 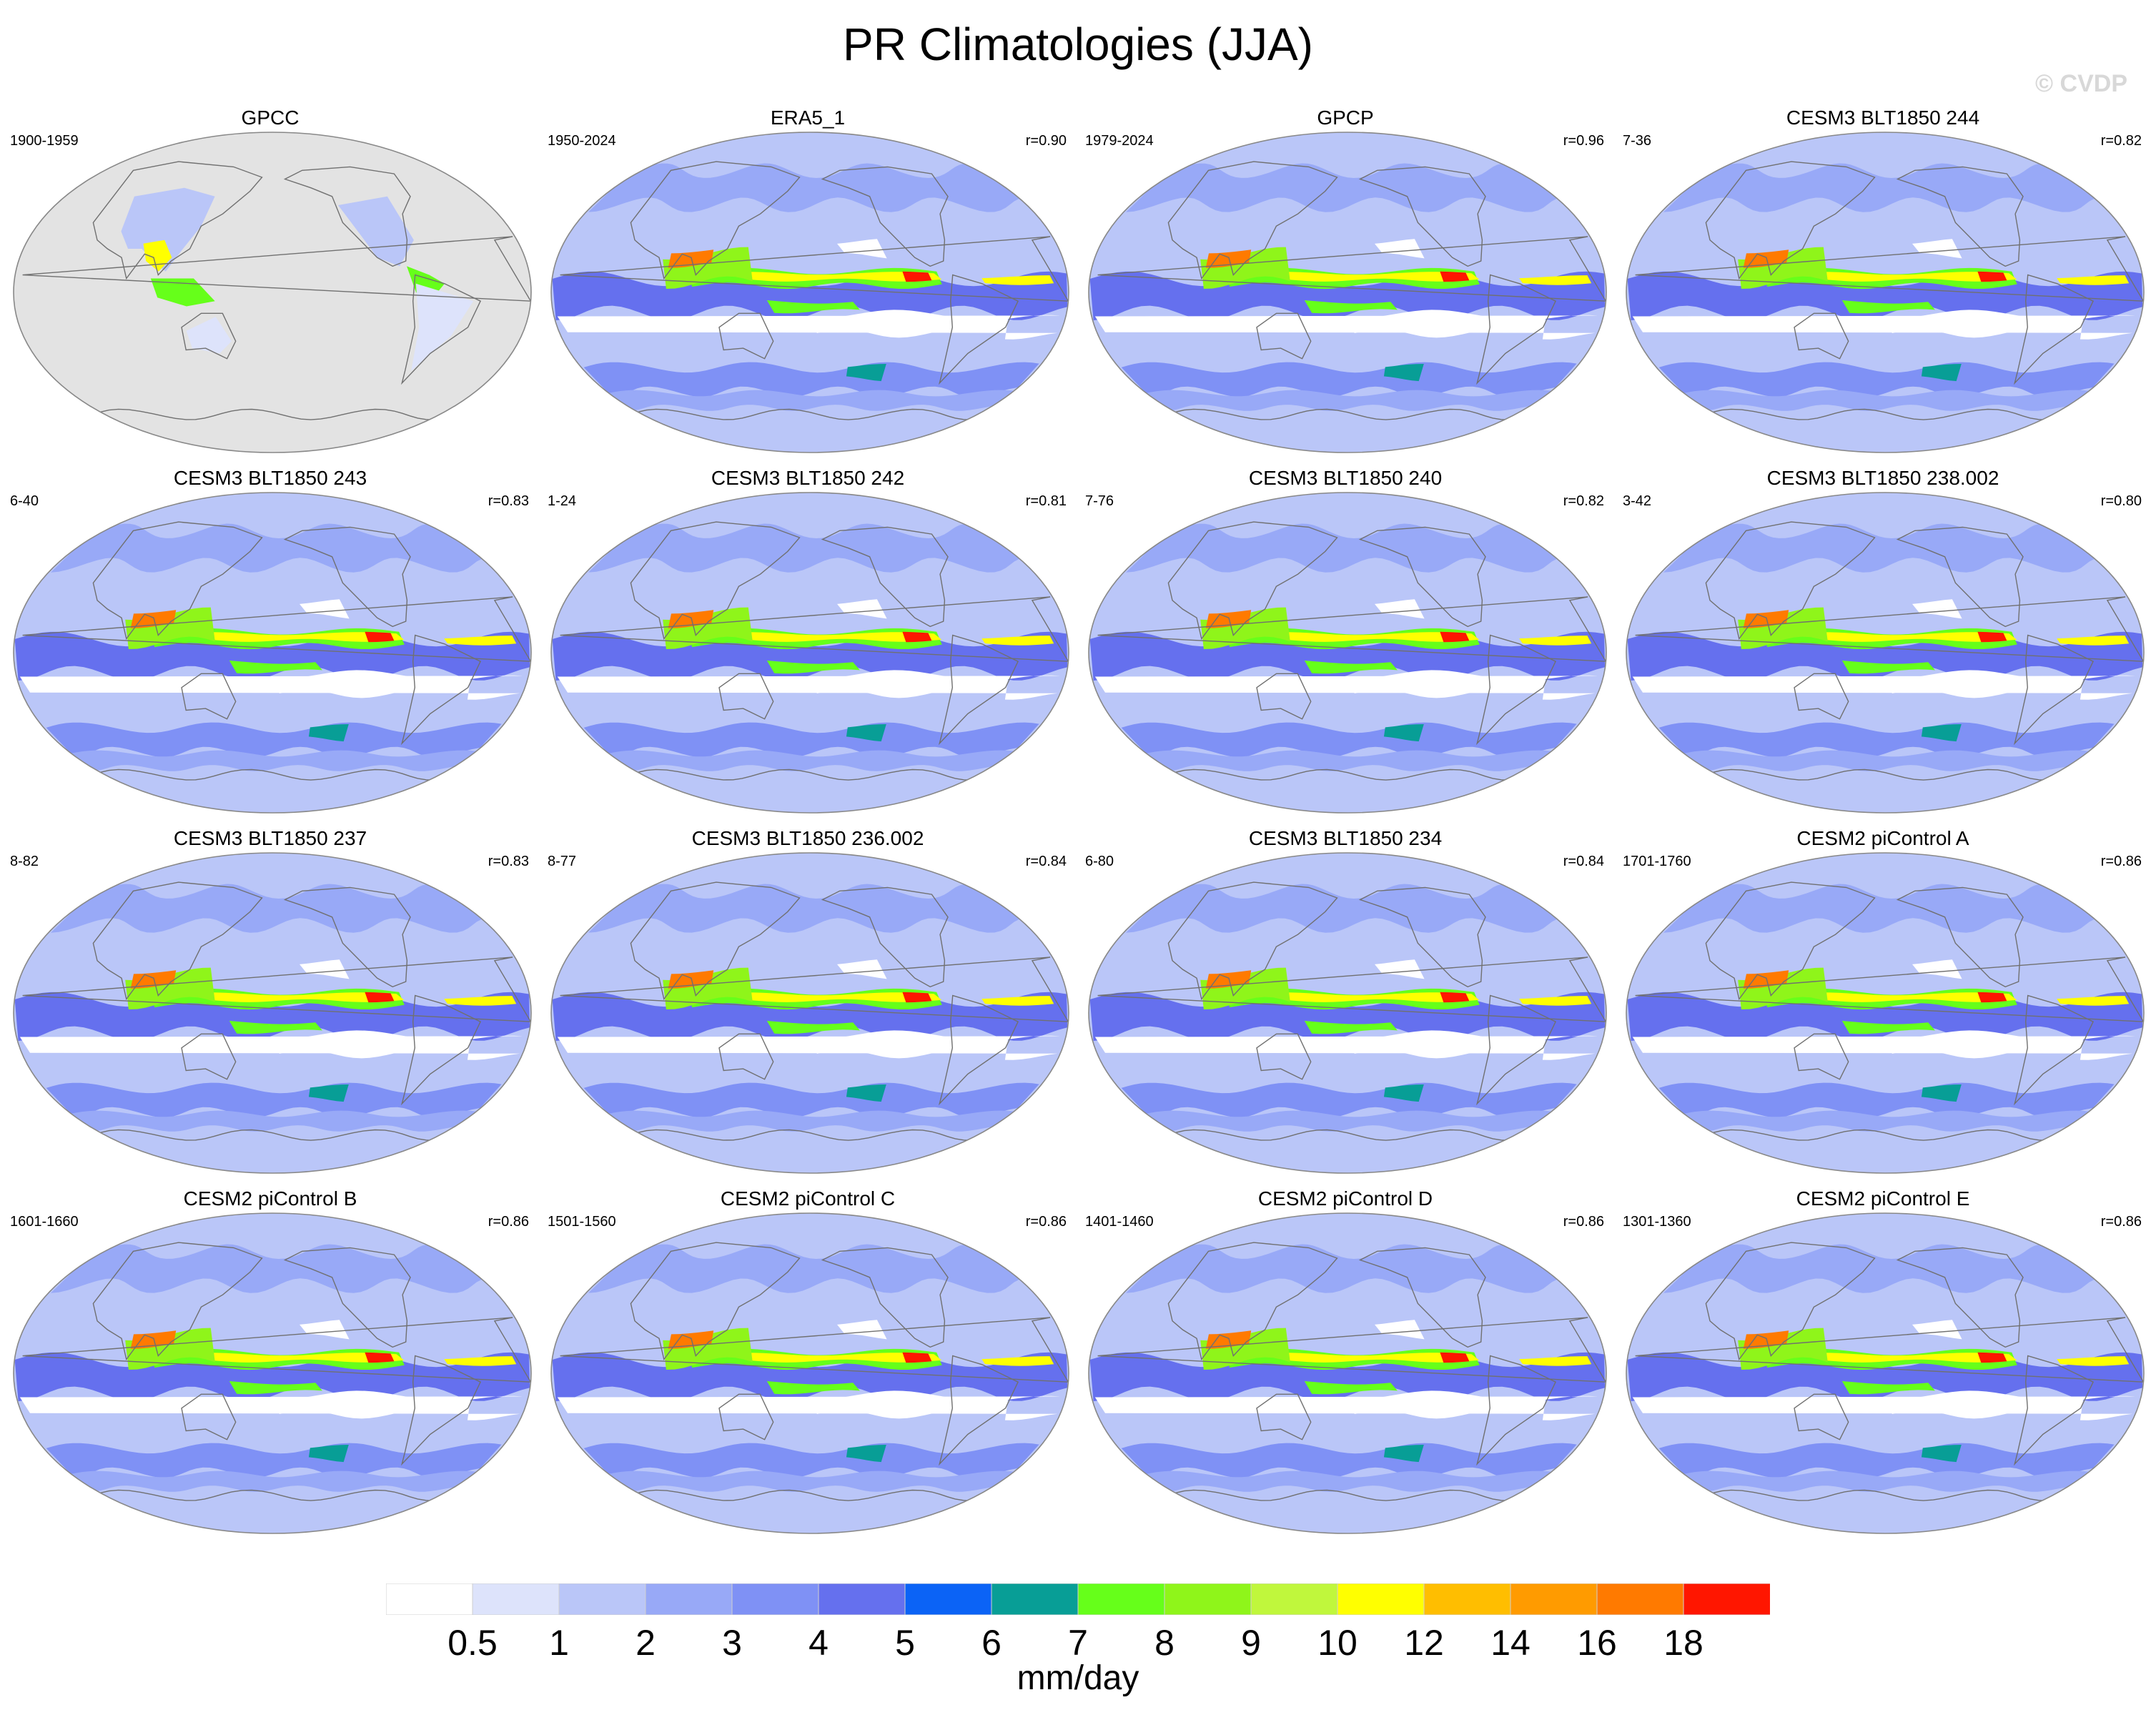 What do you see at coordinates (562, 501) in the screenshot?
I see `panel-period: 1-24` at bounding box center [562, 501].